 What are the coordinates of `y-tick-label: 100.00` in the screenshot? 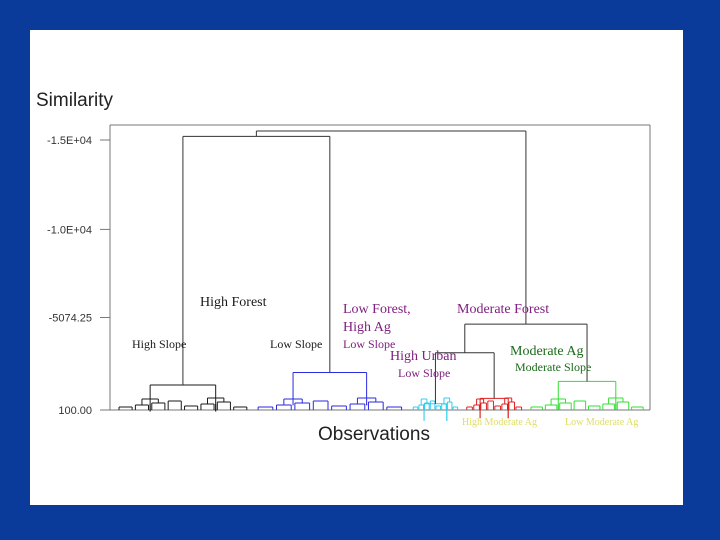 It's located at (75, 411).